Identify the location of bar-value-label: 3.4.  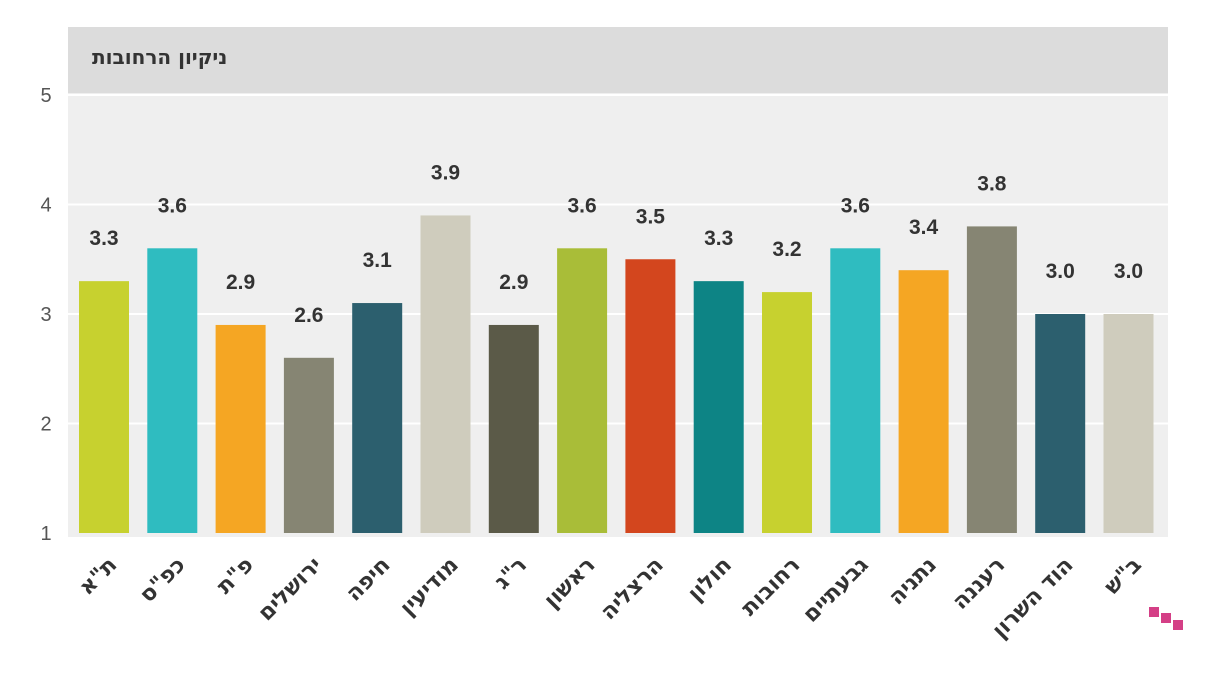
(924, 227).